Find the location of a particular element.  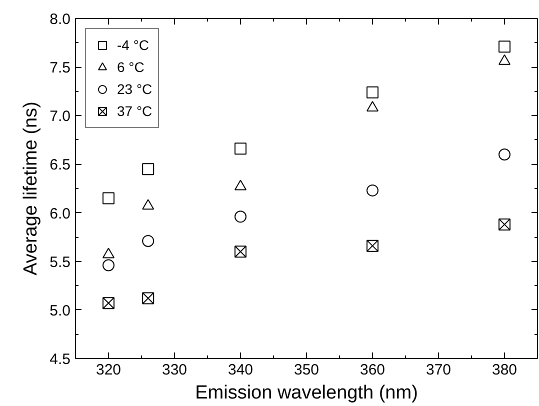

x-tick-label: 320 is located at coordinates (109, 370).